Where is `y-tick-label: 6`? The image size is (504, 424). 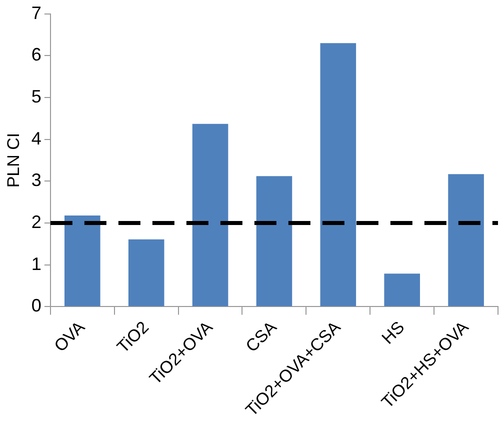
y-tick-label: 6 is located at coordinates (36, 54).